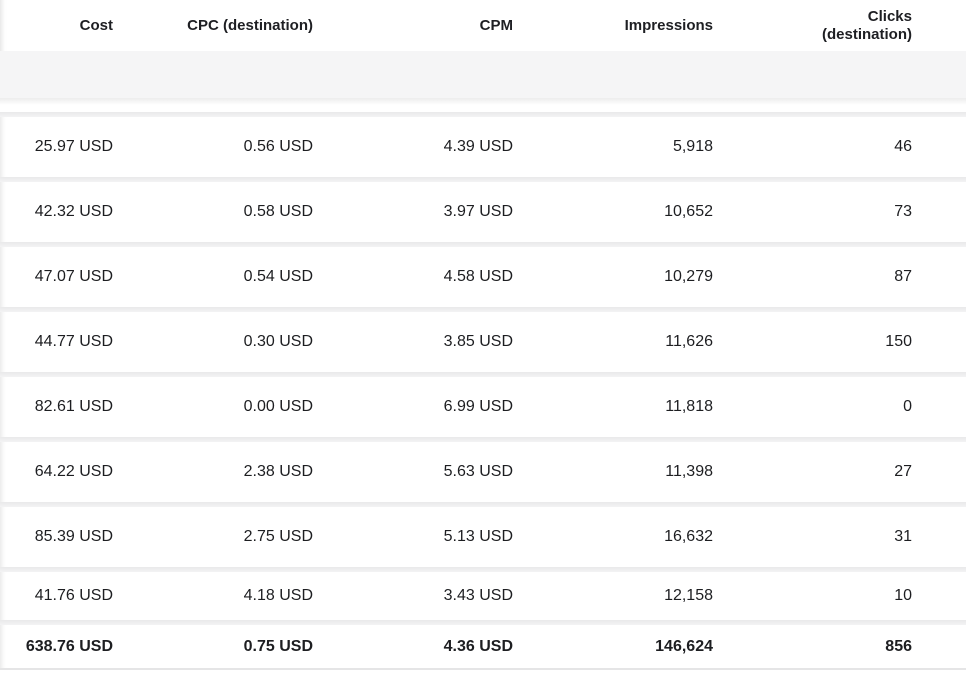  Describe the element at coordinates (903, 276) in the screenshot. I see `cell-clicks: 87` at that location.